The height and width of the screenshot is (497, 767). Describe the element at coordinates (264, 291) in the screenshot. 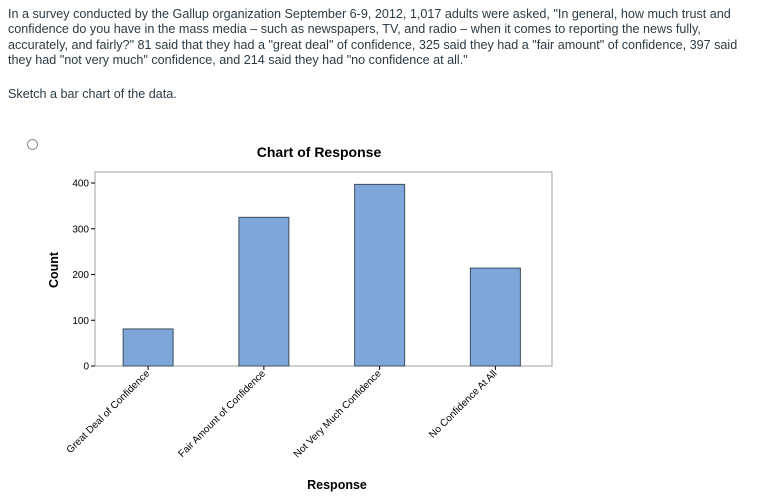

I see `bar-fair-amount-of-confidence` at that location.